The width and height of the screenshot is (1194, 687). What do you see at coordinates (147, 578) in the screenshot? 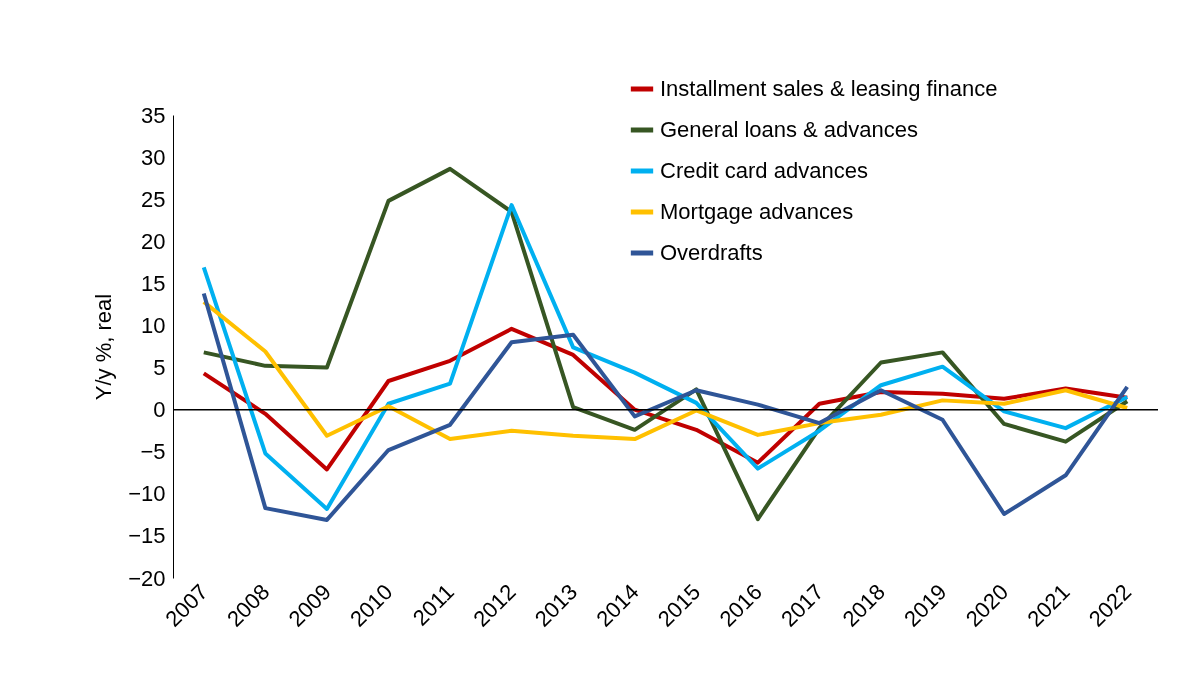
I see `y-tick-label: −20` at bounding box center [147, 578].